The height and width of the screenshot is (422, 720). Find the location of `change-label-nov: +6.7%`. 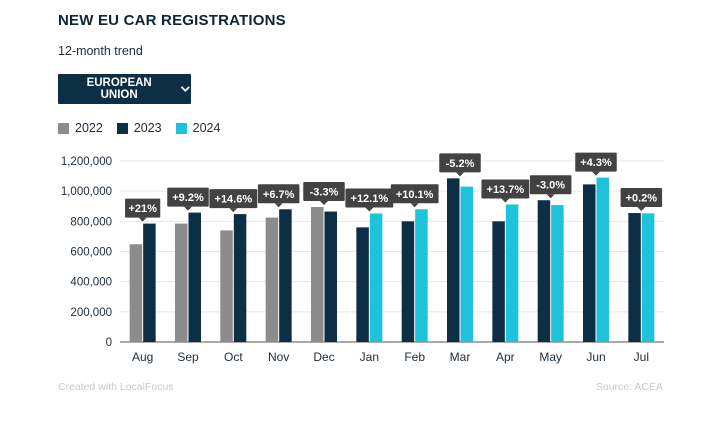

change-label-nov: +6.7% is located at coordinates (279, 195).